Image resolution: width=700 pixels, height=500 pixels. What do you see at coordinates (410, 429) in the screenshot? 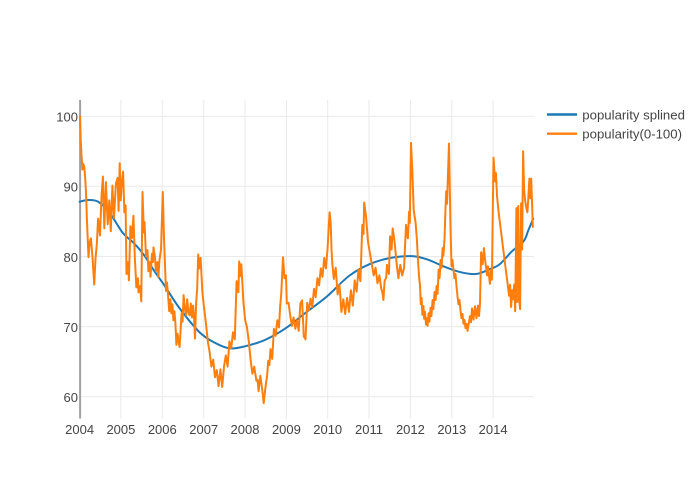
I see `svg-text: 2012` at bounding box center [410, 429].